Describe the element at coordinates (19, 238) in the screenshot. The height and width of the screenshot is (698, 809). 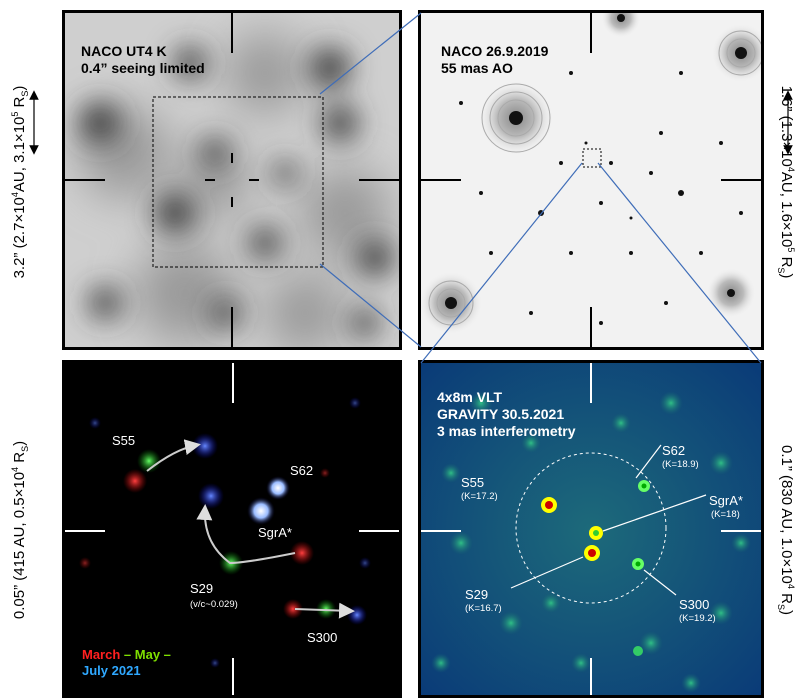
I see `scale-text: 3.2” (2.7×10` at that location.